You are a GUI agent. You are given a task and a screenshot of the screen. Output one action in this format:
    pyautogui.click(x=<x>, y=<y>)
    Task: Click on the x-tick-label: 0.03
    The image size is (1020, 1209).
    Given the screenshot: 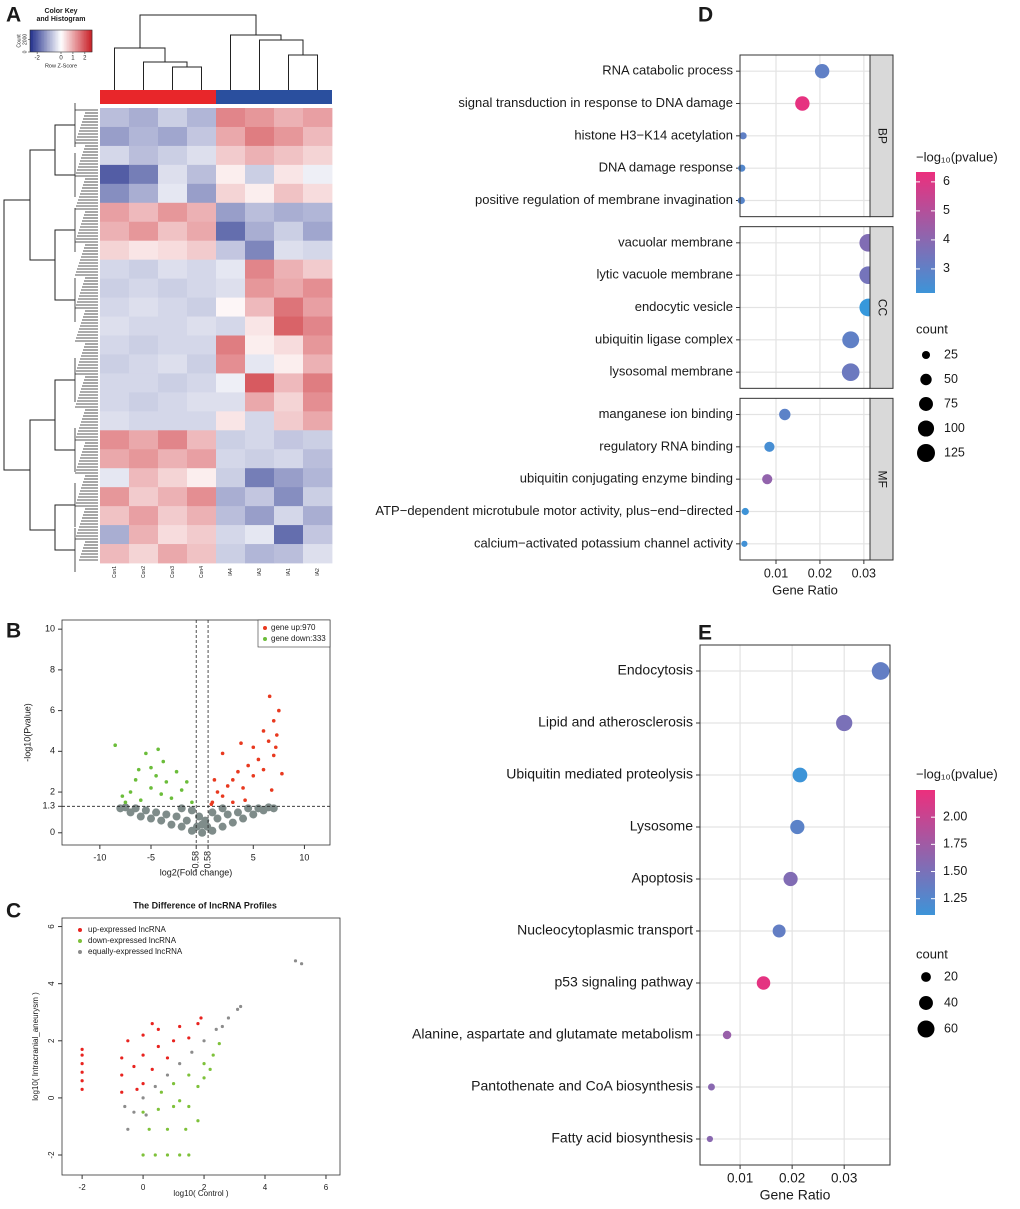 What is the action you would take?
    pyautogui.click(x=844, y=1178)
    